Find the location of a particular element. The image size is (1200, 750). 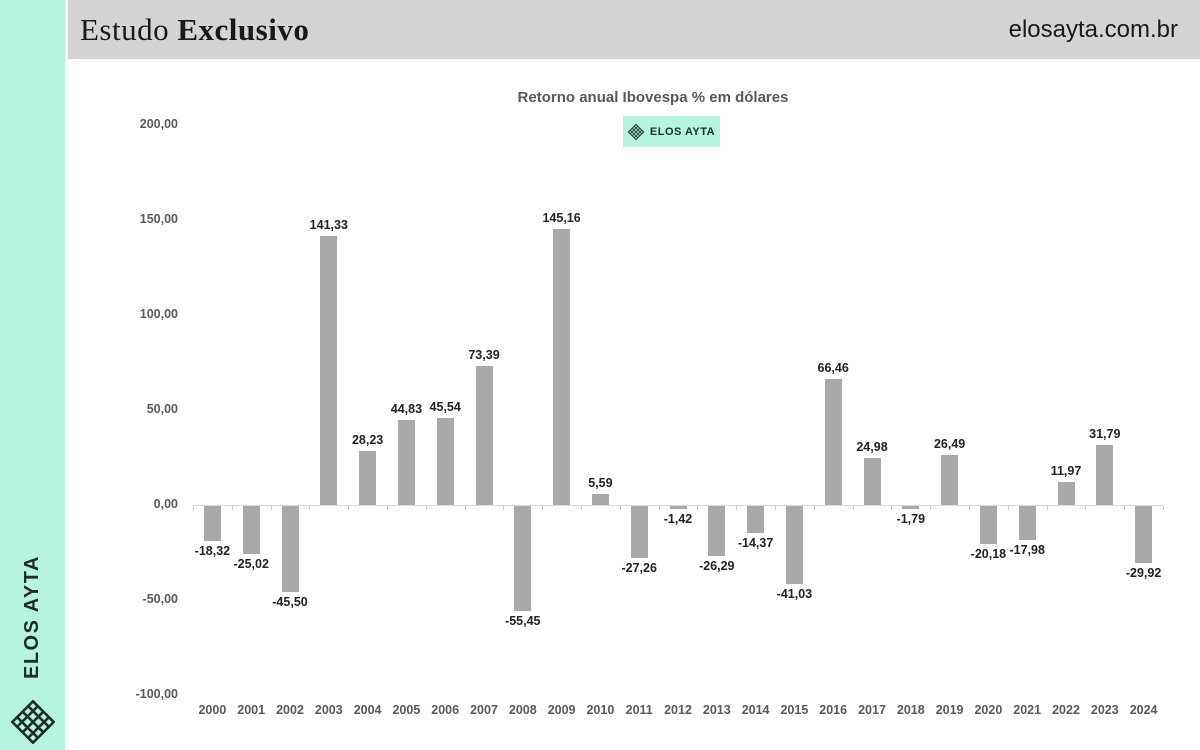

page-title-bold: Exclusivo is located at coordinates (243, 29).